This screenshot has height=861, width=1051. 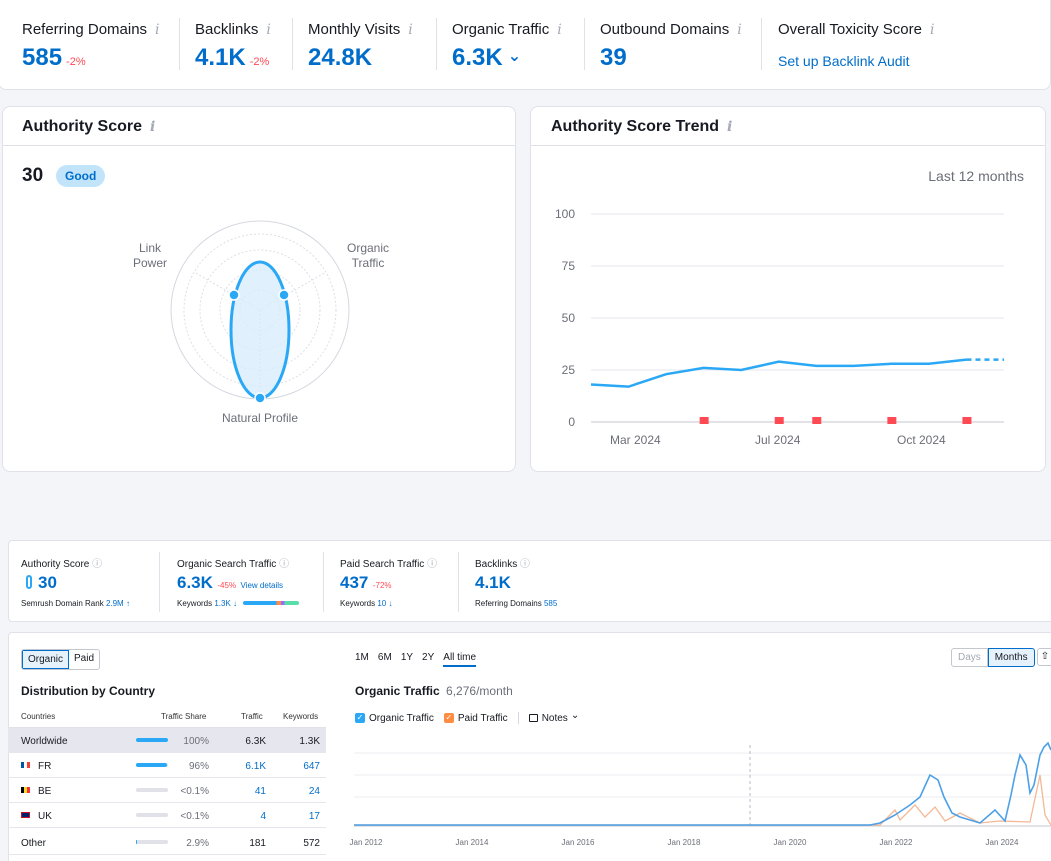 I want to click on x-tick: Jan 2018, so click(x=684, y=842).